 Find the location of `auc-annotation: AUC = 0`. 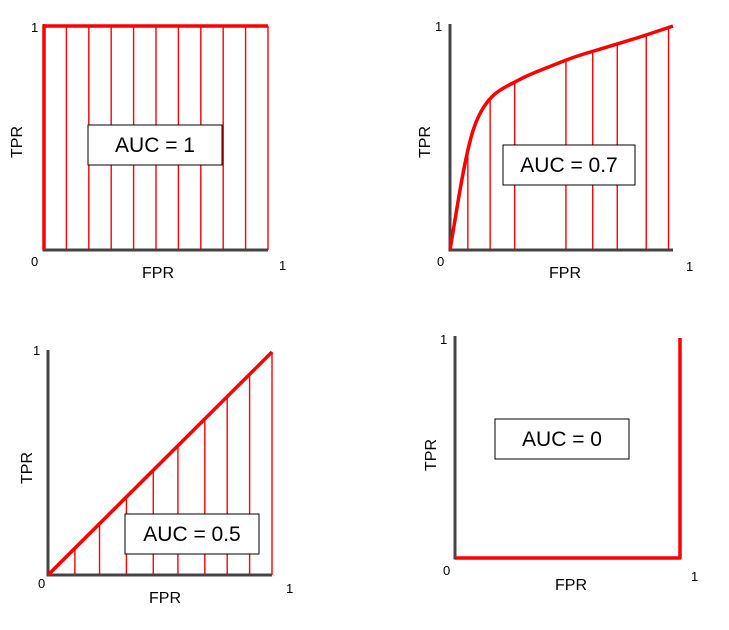

auc-annotation: AUC = 0 is located at coordinates (562, 439).